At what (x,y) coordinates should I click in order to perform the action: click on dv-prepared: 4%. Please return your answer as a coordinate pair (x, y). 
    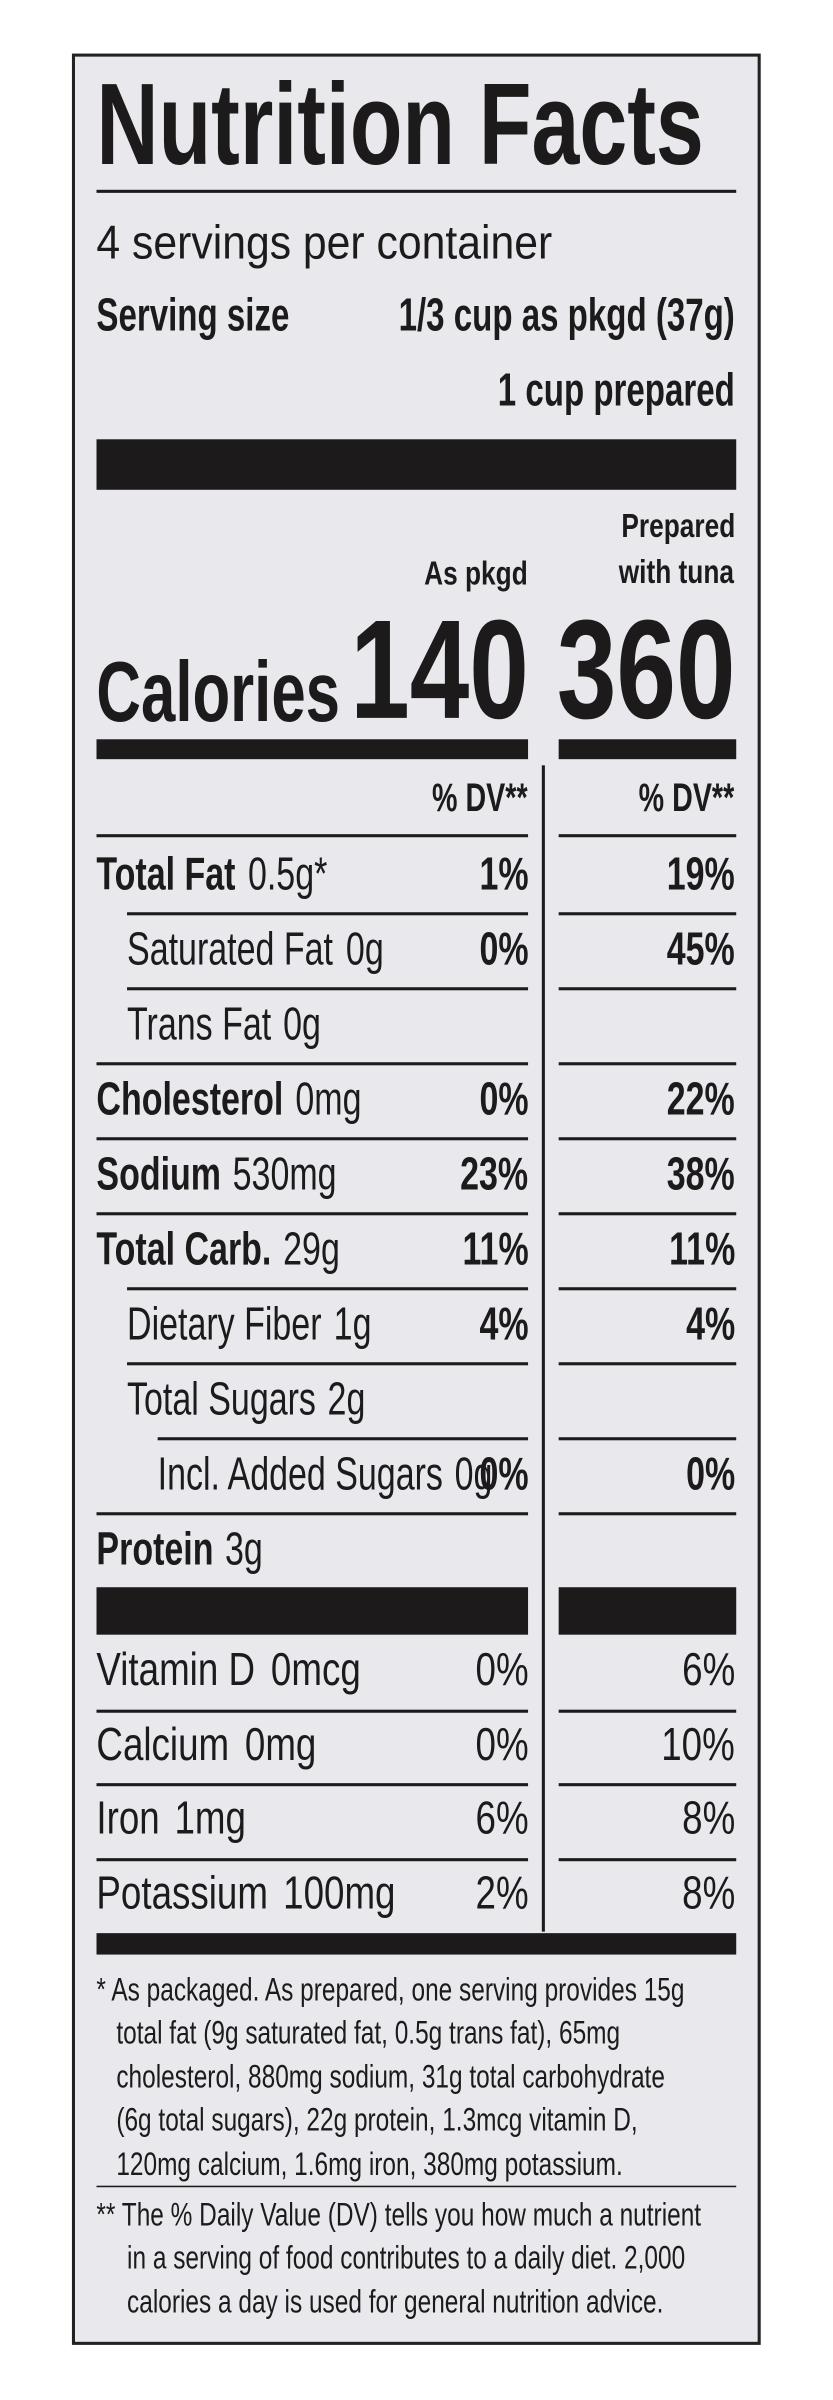
    Looking at the image, I should click on (701, 1325).